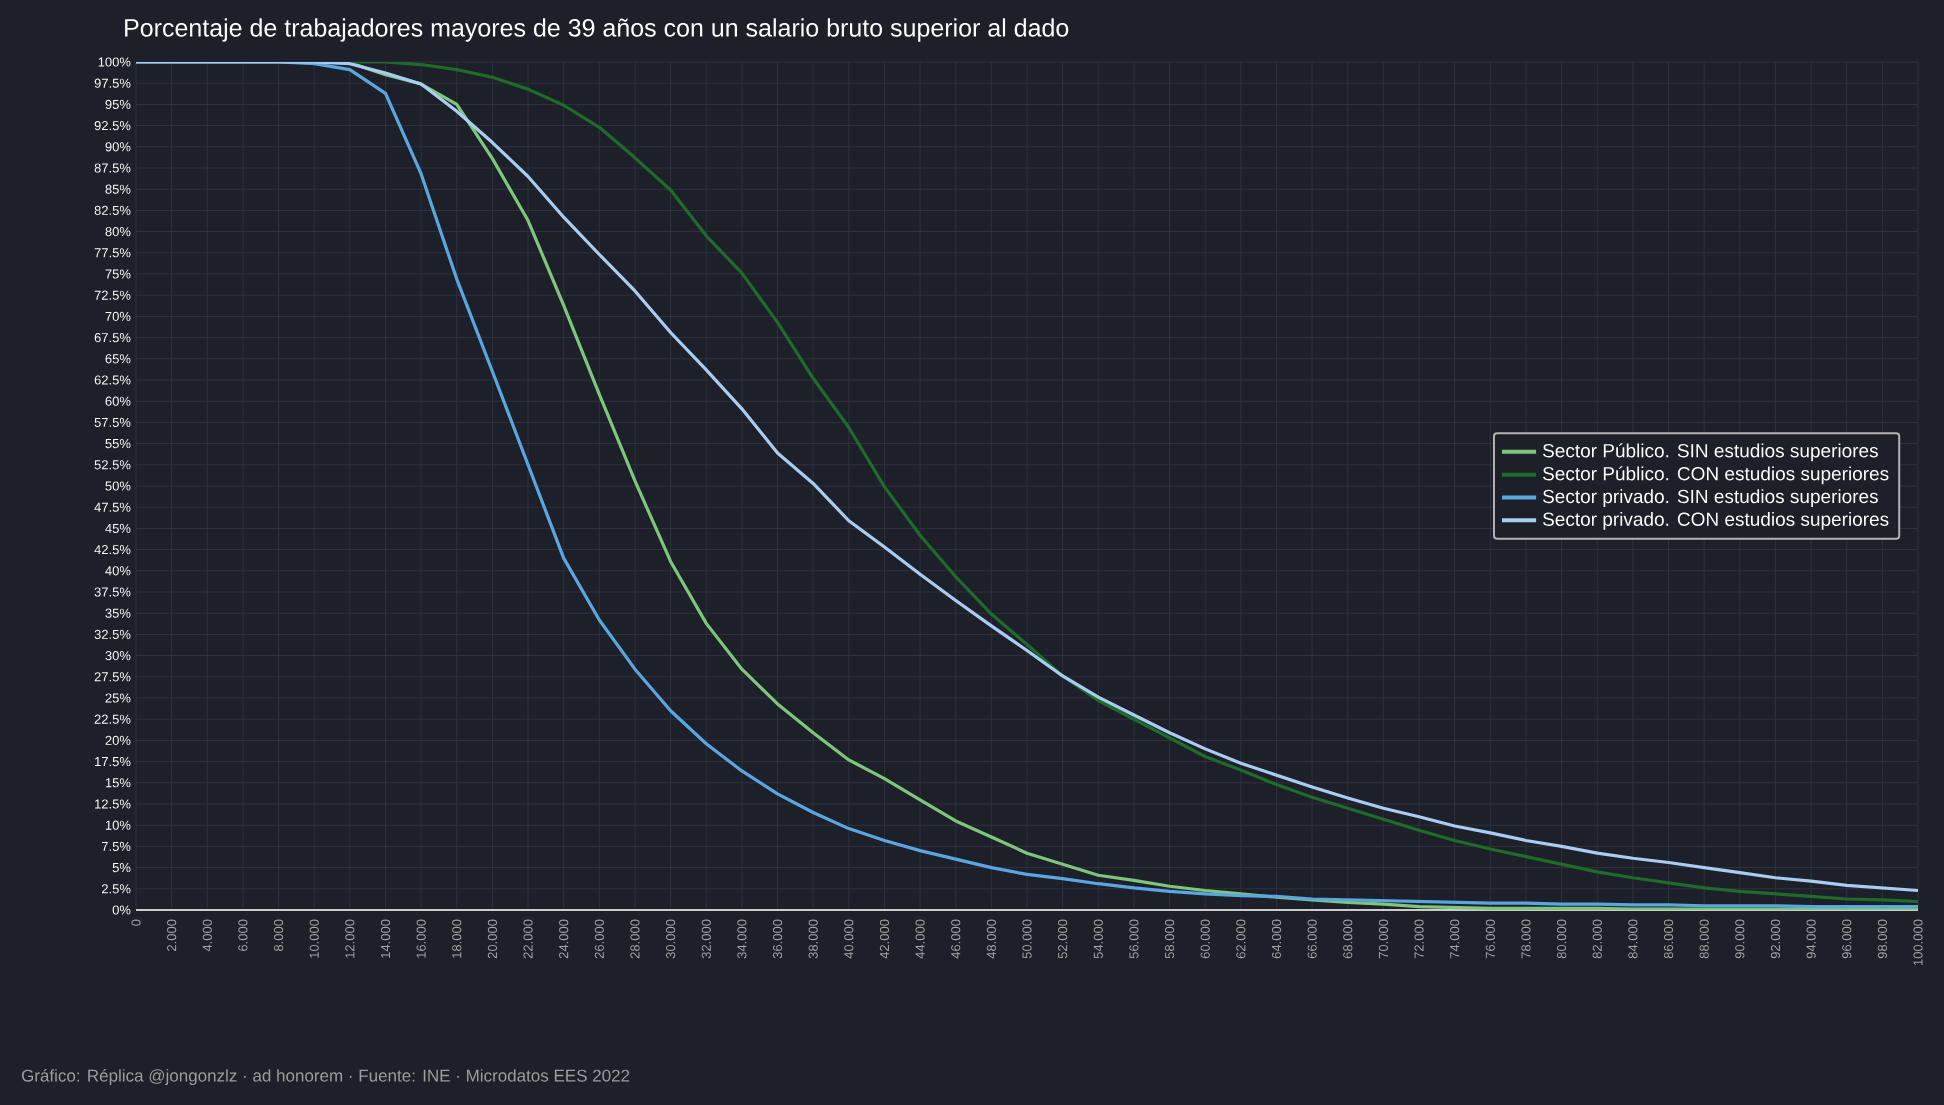 The image size is (1944, 1105). What do you see at coordinates (121, 910) in the screenshot?
I see `y-tick-label: 0%` at bounding box center [121, 910].